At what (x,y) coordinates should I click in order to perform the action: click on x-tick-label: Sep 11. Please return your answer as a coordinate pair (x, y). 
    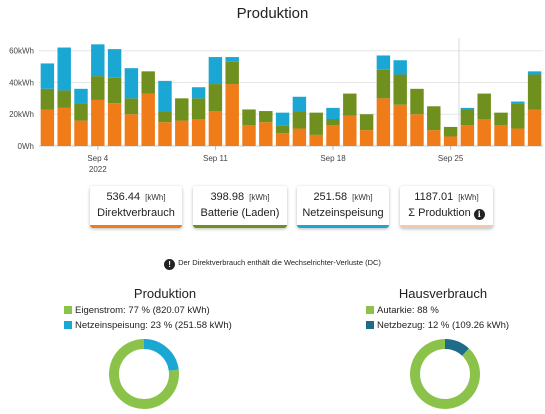
    Looking at the image, I should click on (215, 158).